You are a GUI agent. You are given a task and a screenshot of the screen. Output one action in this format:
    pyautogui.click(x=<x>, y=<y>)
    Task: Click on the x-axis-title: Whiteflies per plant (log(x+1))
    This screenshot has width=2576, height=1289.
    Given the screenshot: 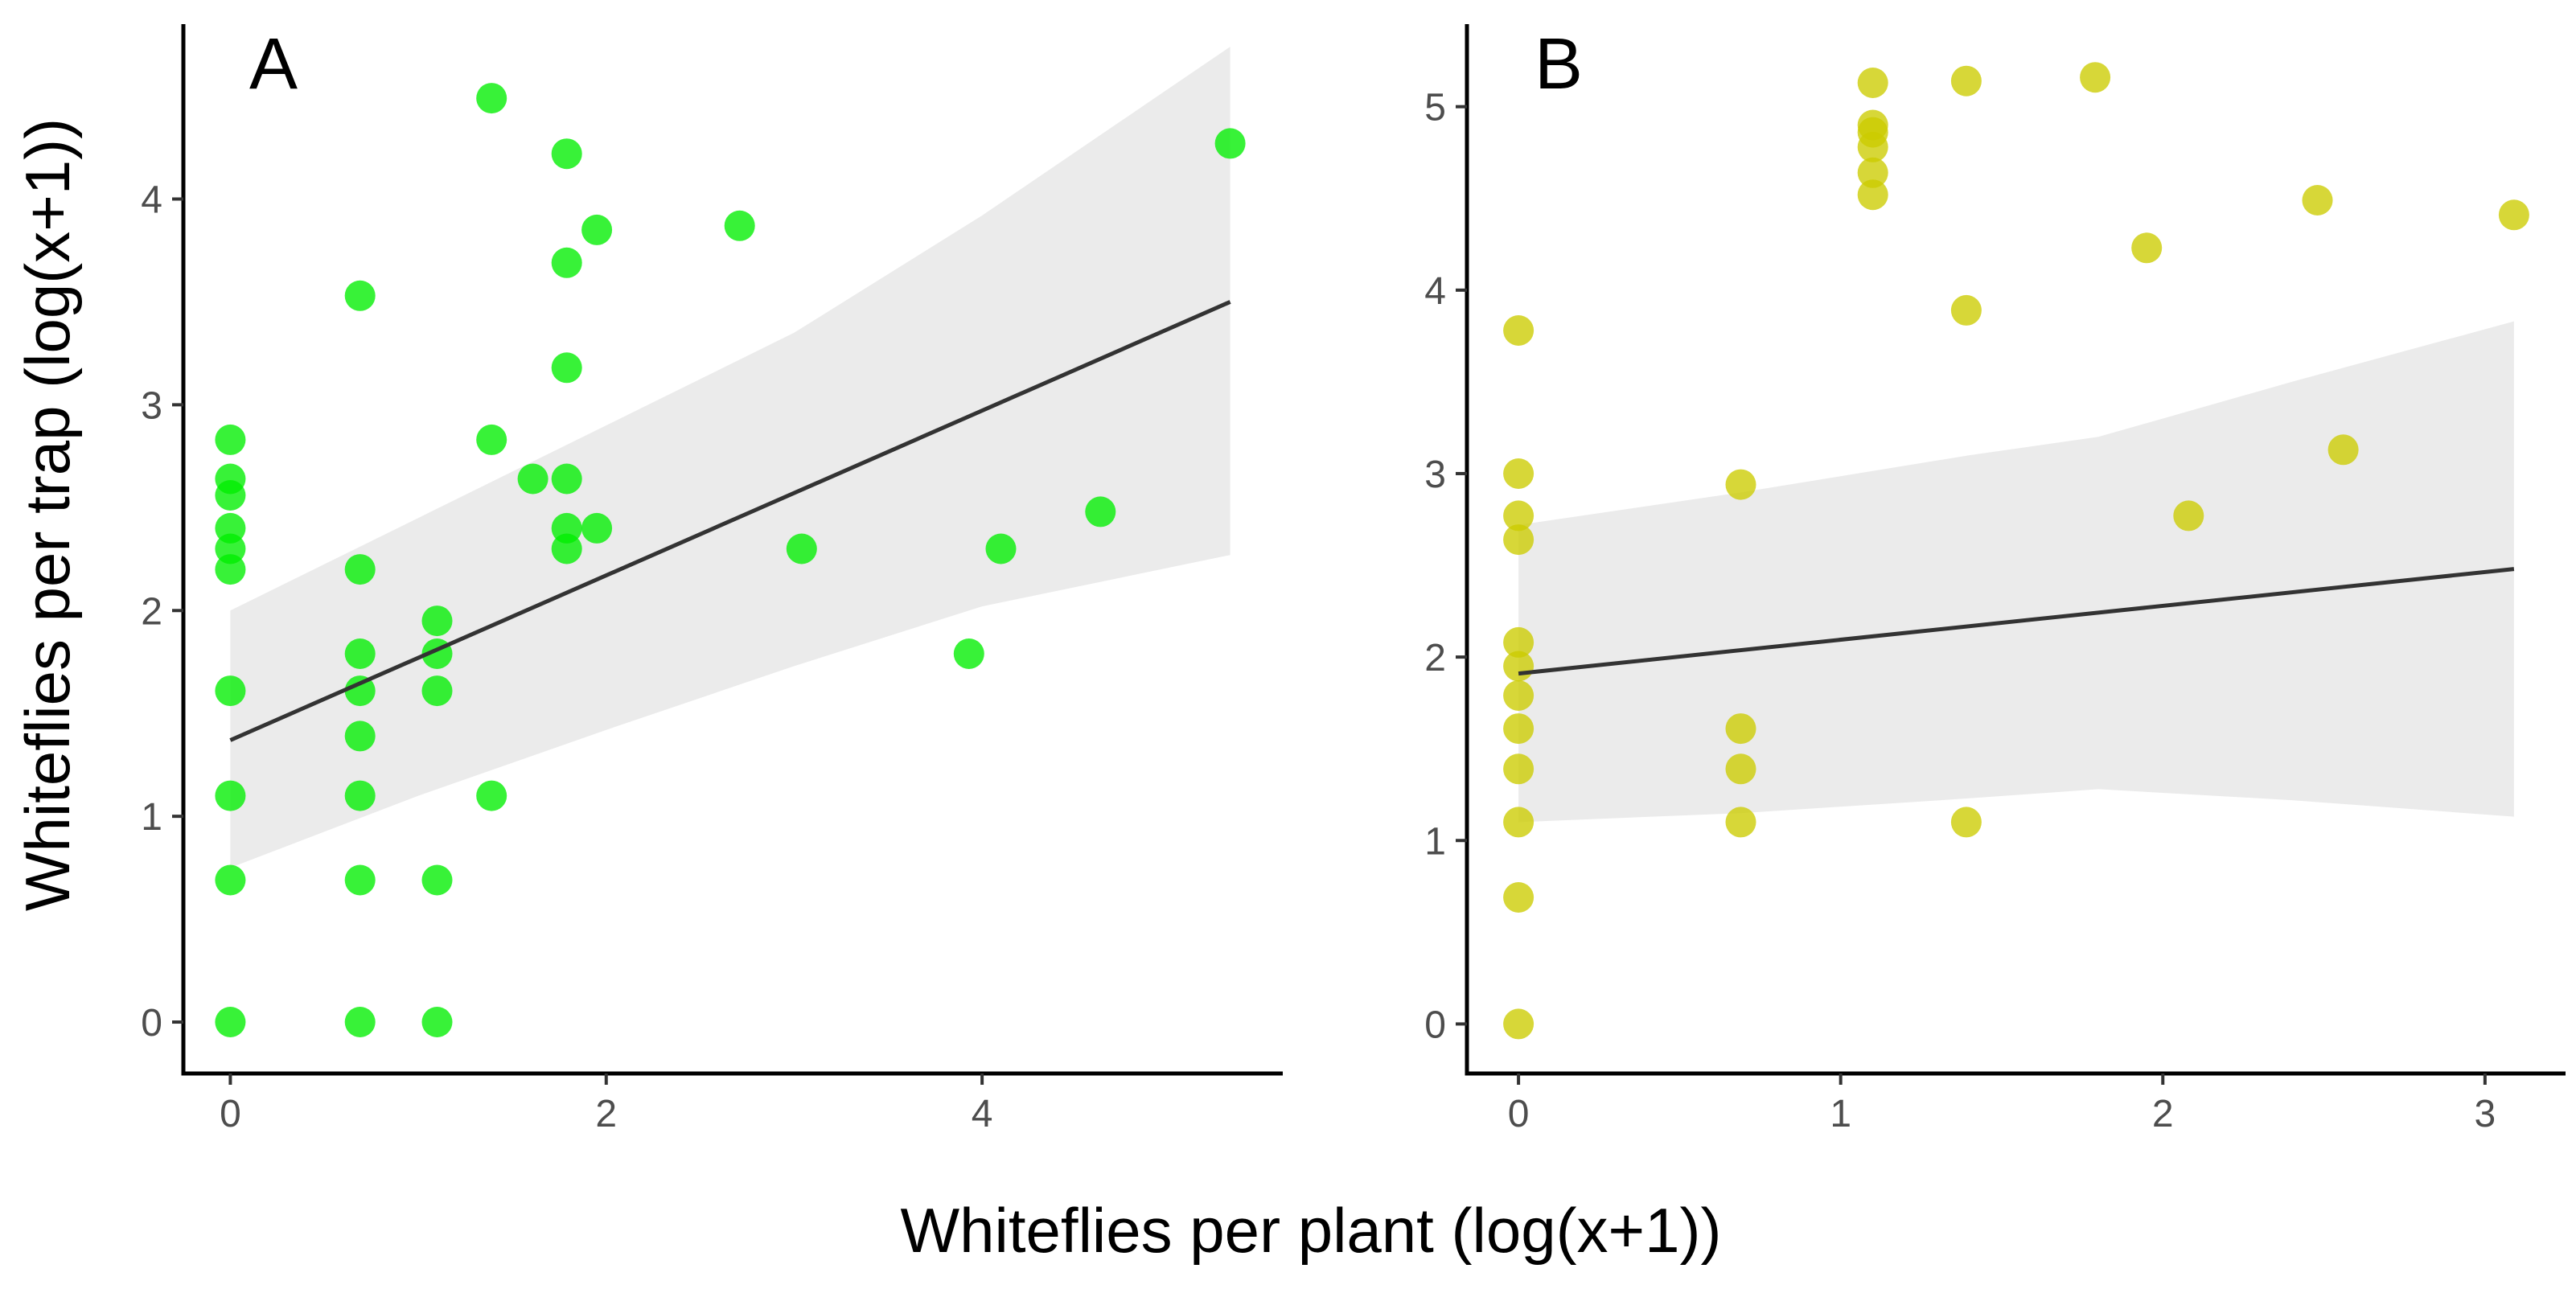 What is the action you would take?
    pyautogui.click(x=1311, y=1230)
    